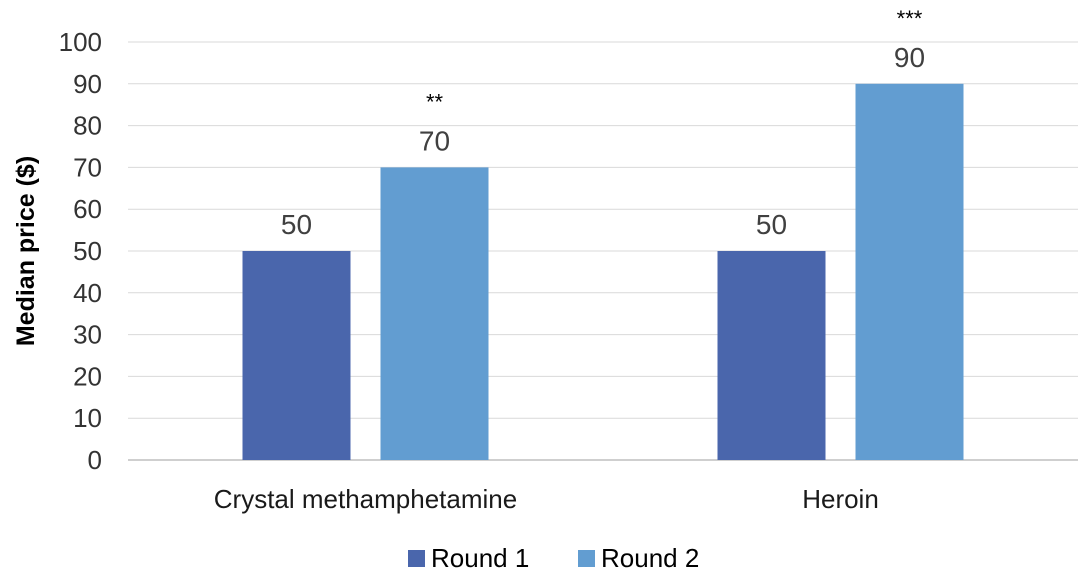  Describe the element at coordinates (87, 376) in the screenshot. I see `y-tick-label: 20` at that location.